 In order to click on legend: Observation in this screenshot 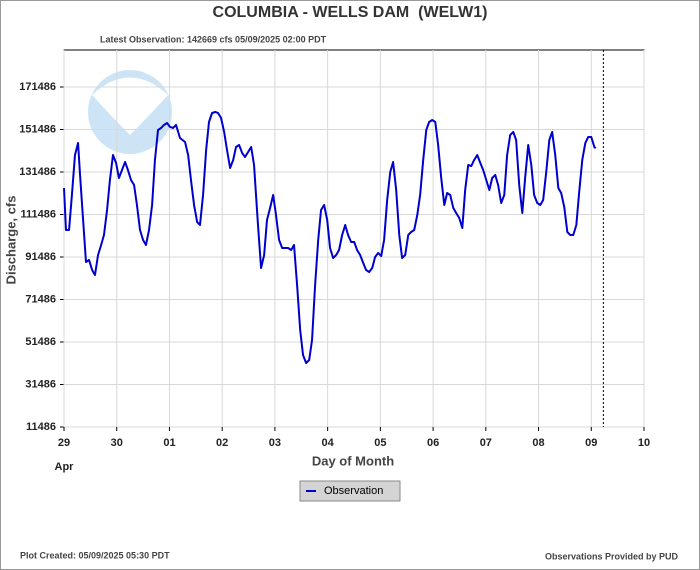, I will do `click(350, 491)`.